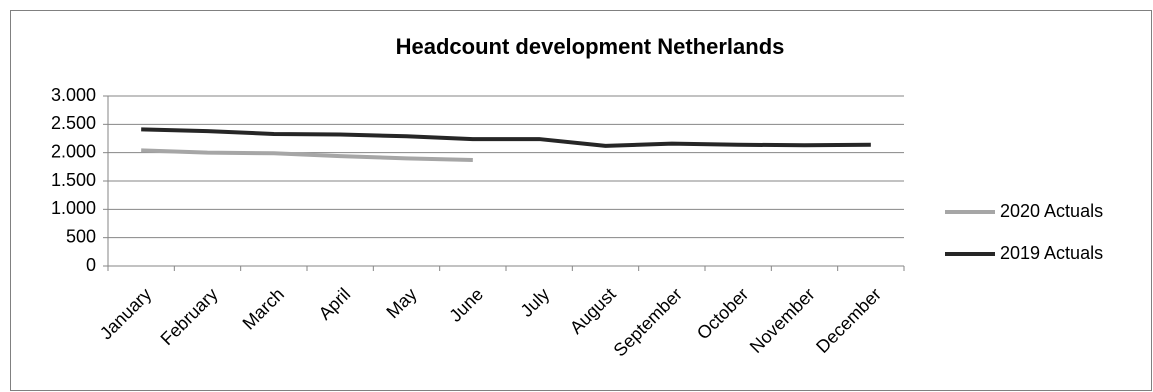  I want to click on y-tick-label: 2.500, so click(73, 123).